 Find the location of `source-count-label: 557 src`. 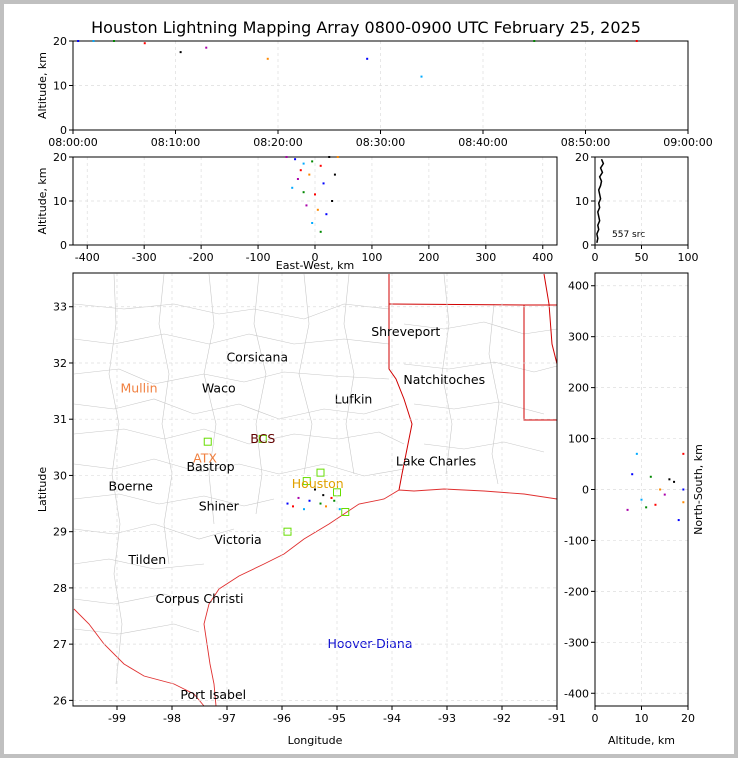

source-count-label: 557 src is located at coordinates (628, 235).